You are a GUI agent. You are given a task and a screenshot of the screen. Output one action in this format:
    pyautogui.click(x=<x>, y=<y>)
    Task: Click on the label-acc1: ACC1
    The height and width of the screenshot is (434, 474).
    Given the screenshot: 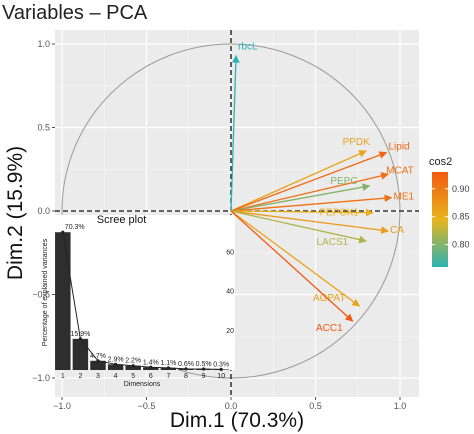 What is the action you would take?
    pyautogui.click(x=329, y=328)
    